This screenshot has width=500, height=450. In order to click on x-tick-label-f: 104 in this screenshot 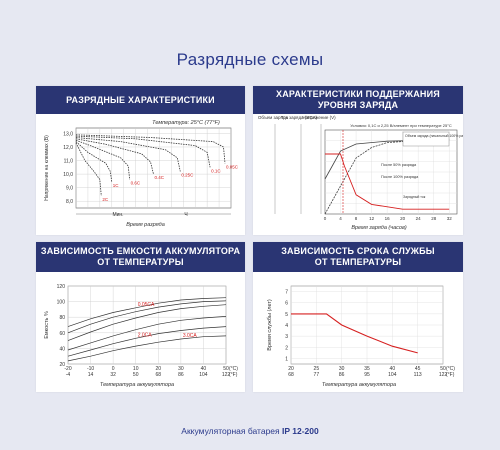, I will do `click(392, 375)`.